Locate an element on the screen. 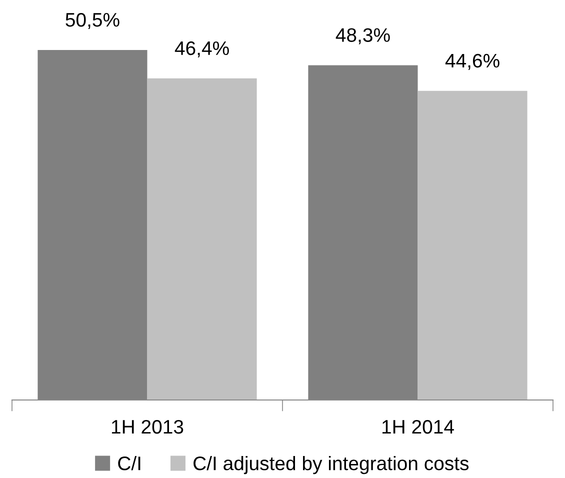 The height and width of the screenshot is (478, 565). x-tick-label: 1H 2014 is located at coordinates (418, 427).